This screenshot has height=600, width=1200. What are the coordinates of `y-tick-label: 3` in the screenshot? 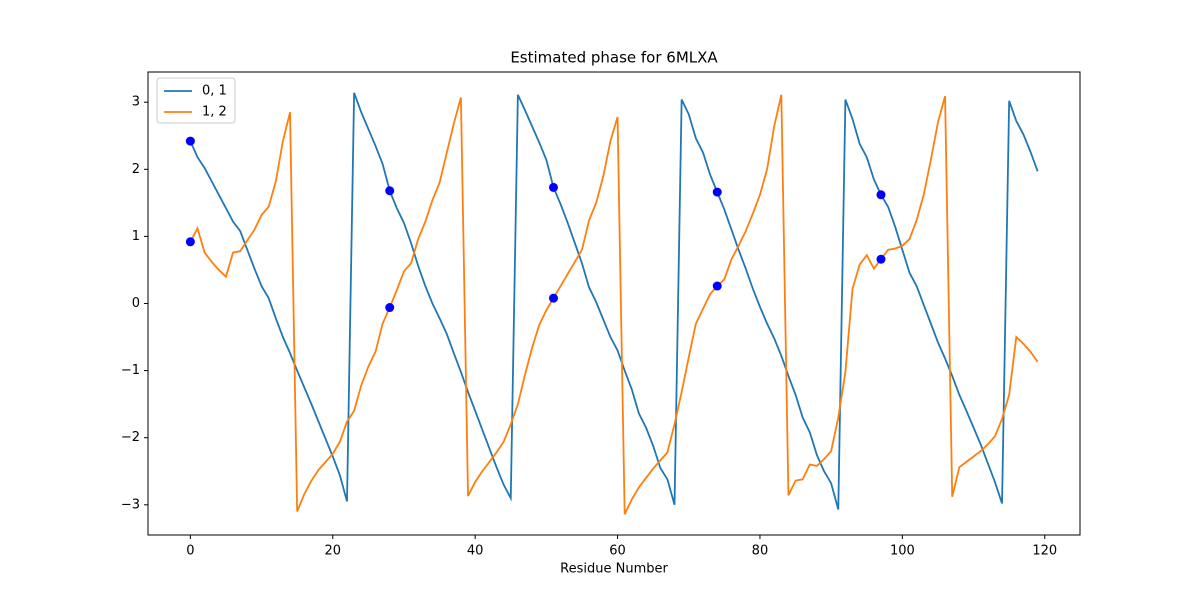 It's located at (136, 102).